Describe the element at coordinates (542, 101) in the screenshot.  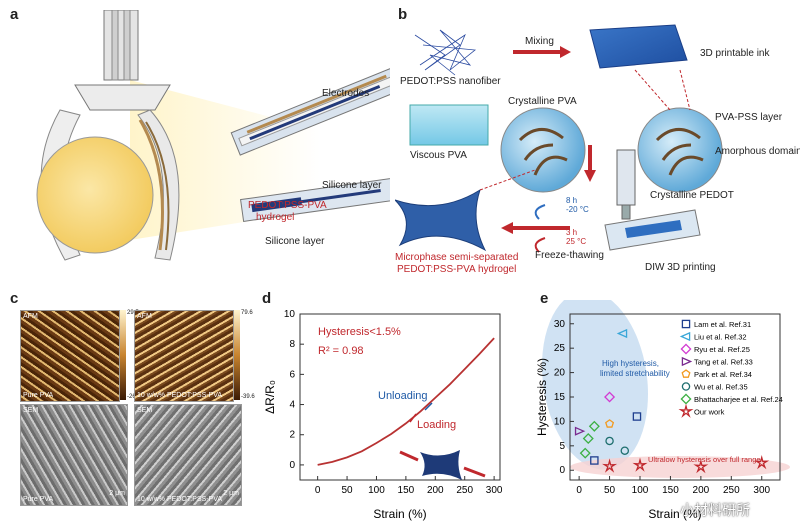
I see `label-crystalline-pva: Crystalline PVA` at that location.